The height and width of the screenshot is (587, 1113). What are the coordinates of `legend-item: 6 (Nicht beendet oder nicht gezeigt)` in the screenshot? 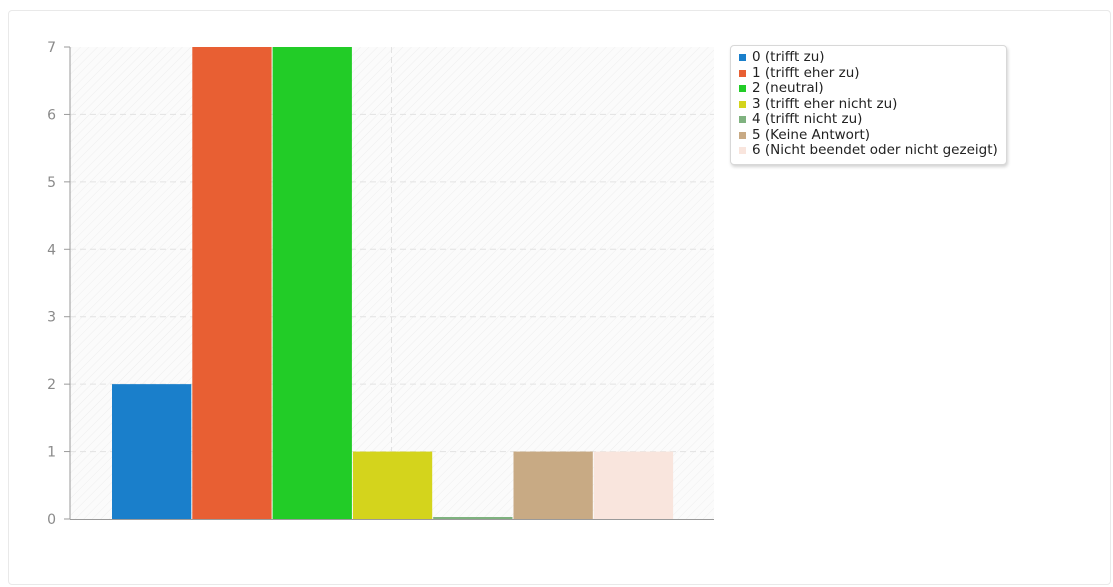 It's located at (868, 150).